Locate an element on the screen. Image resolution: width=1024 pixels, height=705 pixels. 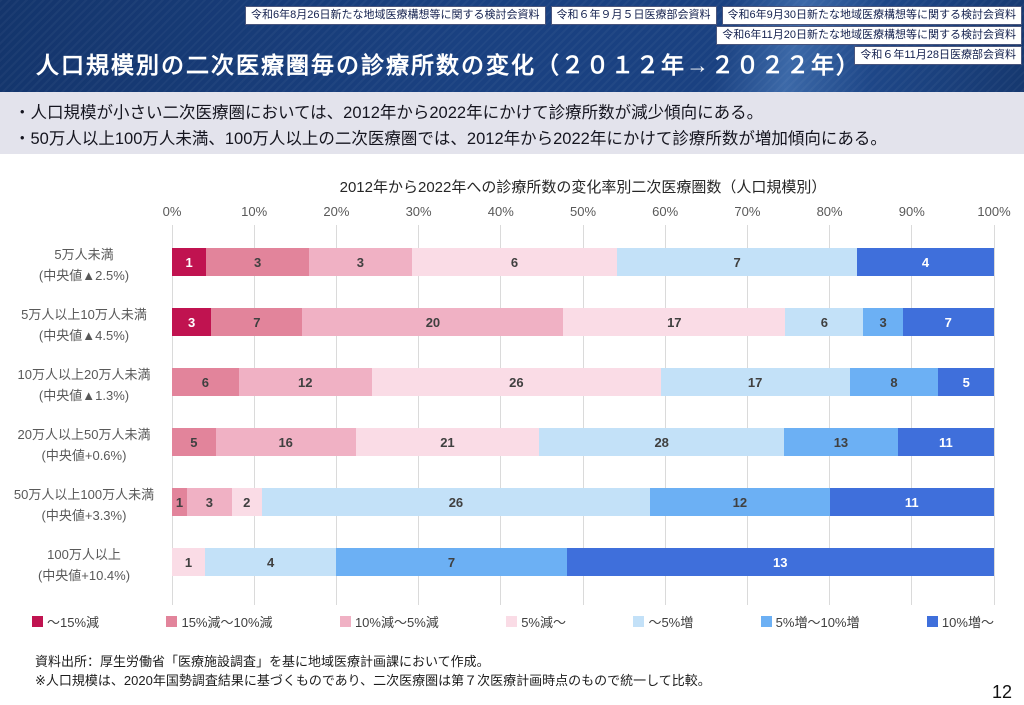
row-label: 5万人未満 (中央値▲2.5%) is located at coordinates (84, 265).